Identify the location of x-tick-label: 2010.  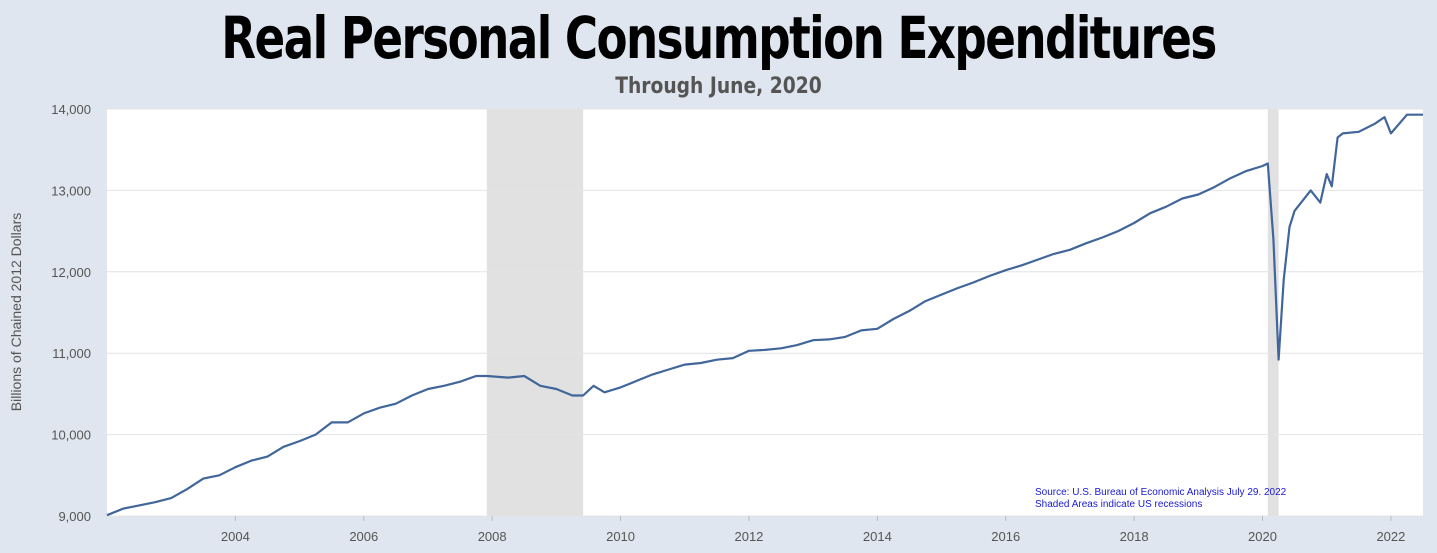
(620, 536).